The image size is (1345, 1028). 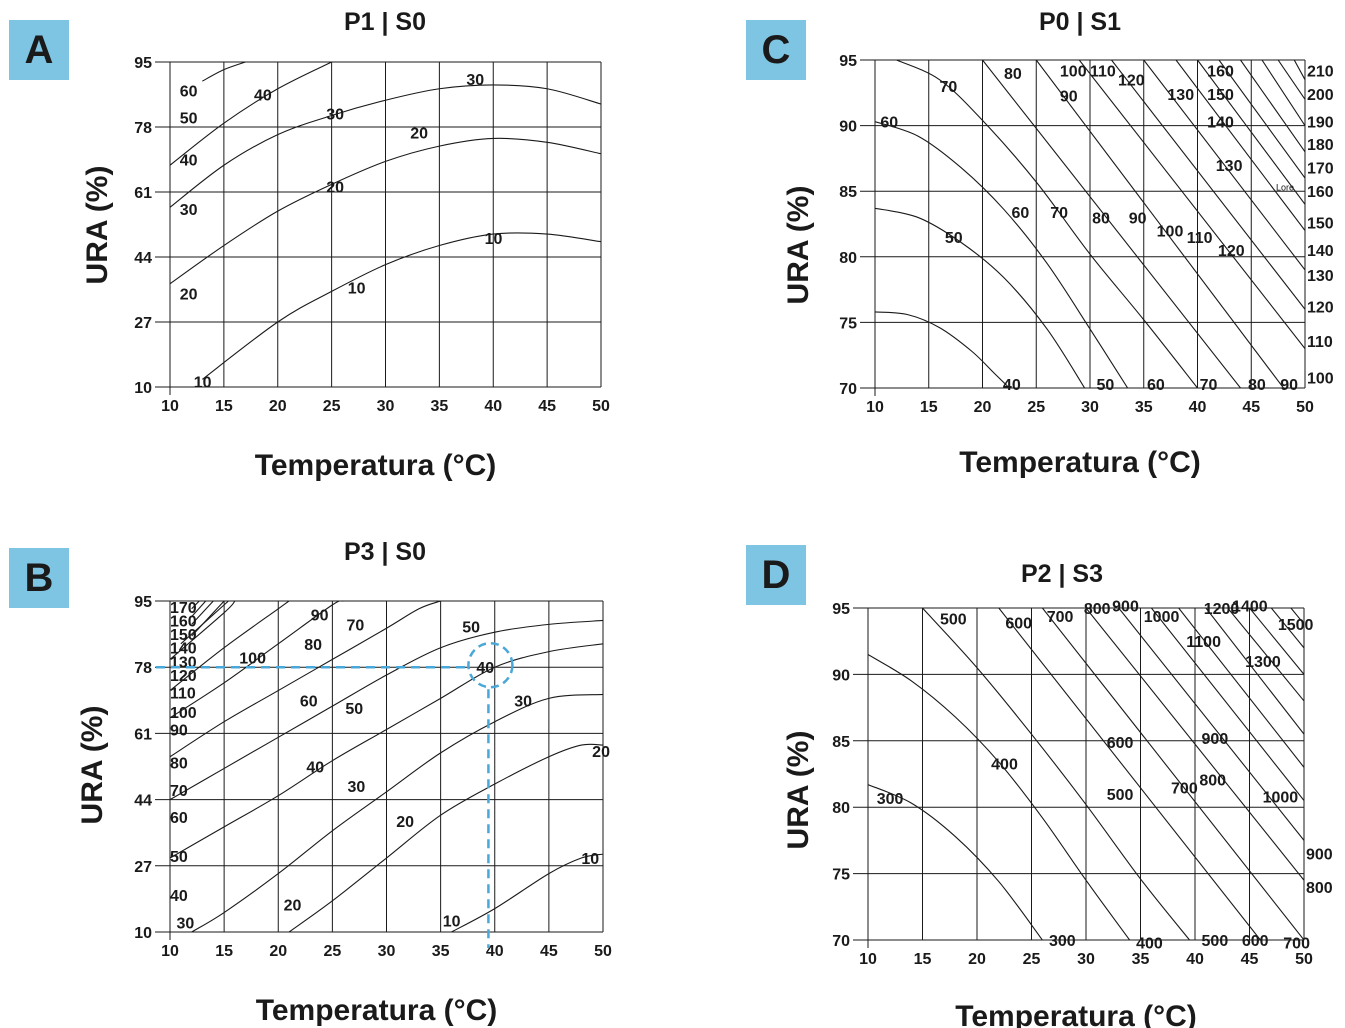 I want to click on x-tick-label: 15, so click(x=929, y=407).